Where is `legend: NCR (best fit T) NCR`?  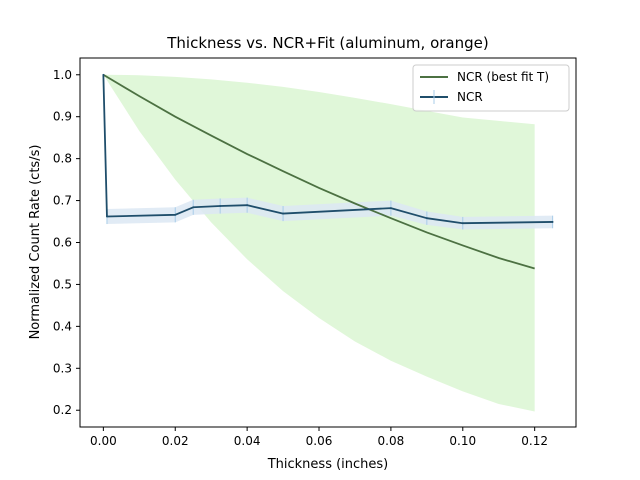
legend: NCR (best fit T) NCR is located at coordinates (491, 88).